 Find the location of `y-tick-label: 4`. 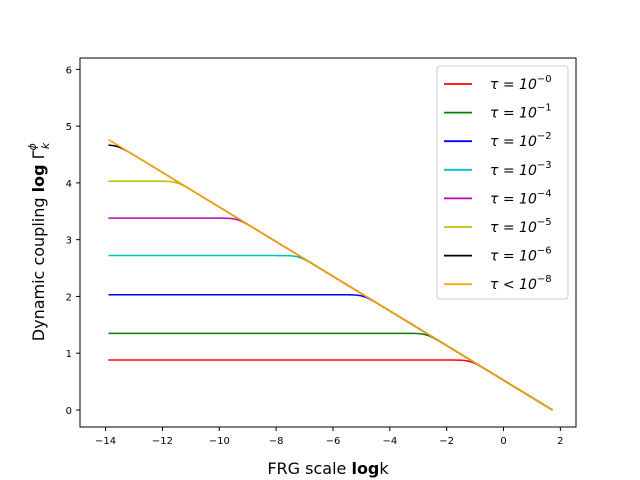

y-tick-label: 4 is located at coordinates (69, 184).